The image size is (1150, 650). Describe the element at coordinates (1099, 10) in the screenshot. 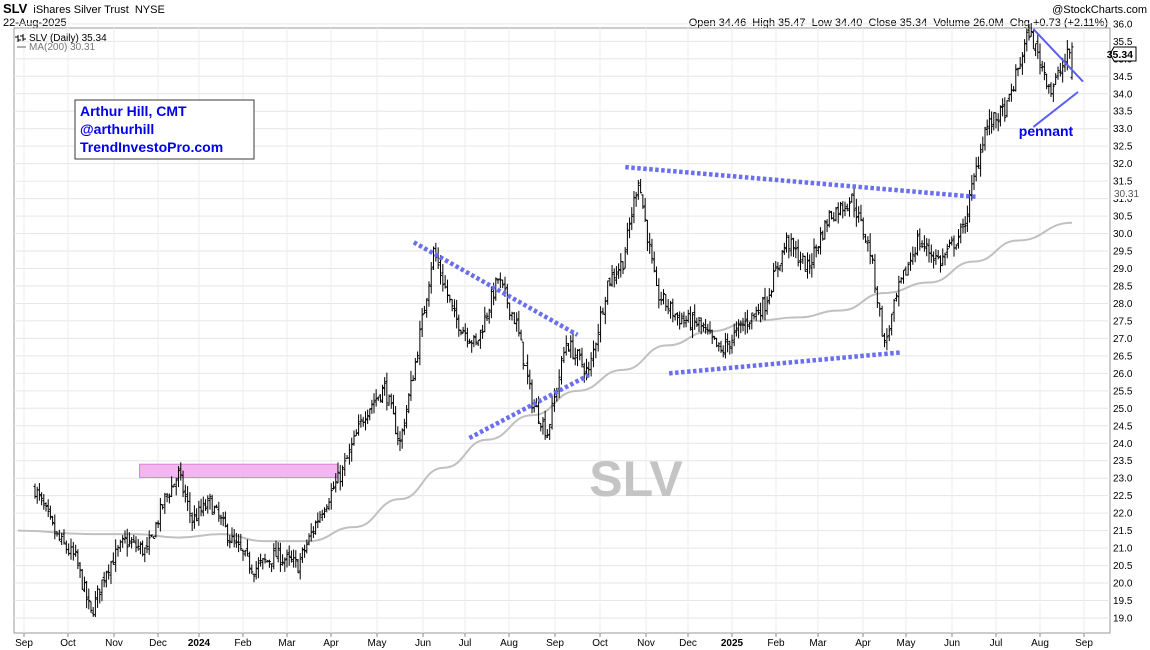

I see `credit-link: @StockCharts.com` at that location.